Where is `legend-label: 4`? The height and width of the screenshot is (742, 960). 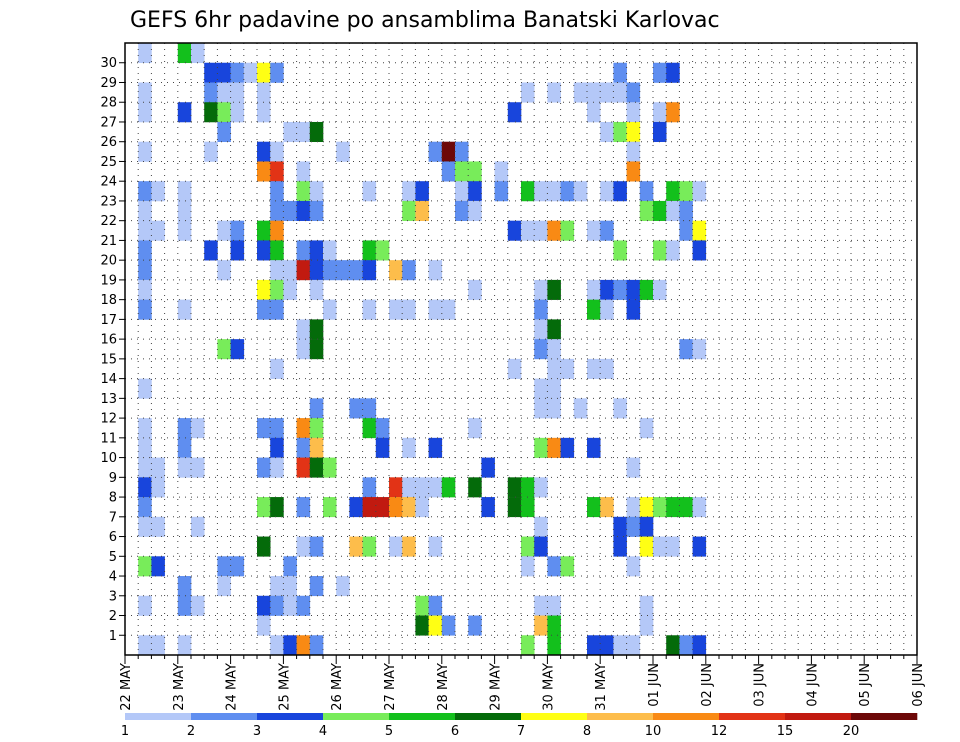
legend-label: 4 is located at coordinates (323, 731).